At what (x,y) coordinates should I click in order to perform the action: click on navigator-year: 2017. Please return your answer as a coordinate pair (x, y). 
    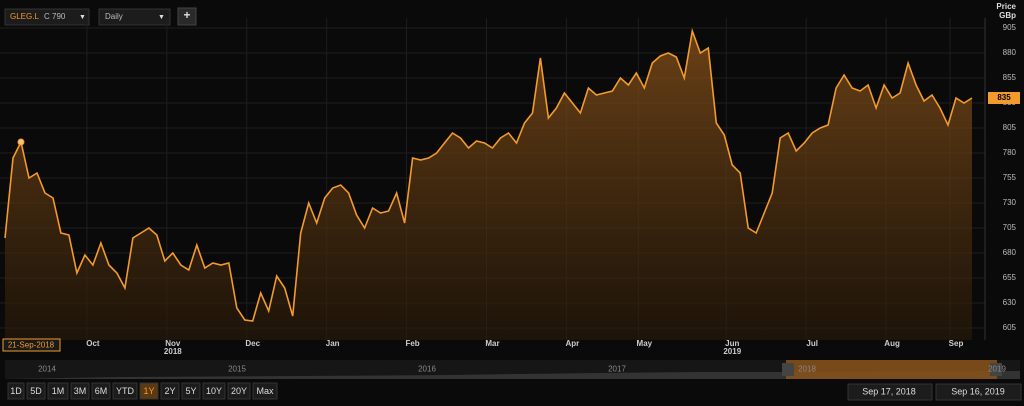
    Looking at the image, I should click on (617, 369).